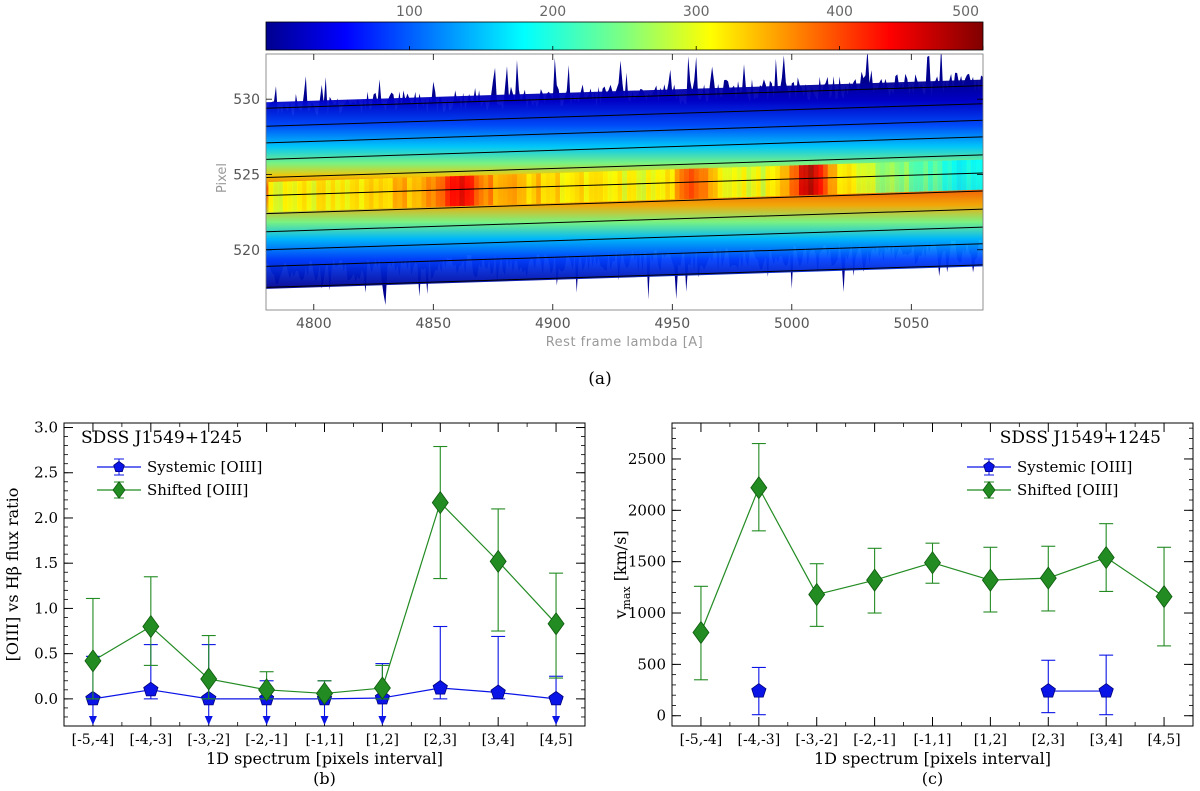  What do you see at coordinates (651, 664) in the screenshot?
I see `y-tick-label: 500` at bounding box center [651, 664].